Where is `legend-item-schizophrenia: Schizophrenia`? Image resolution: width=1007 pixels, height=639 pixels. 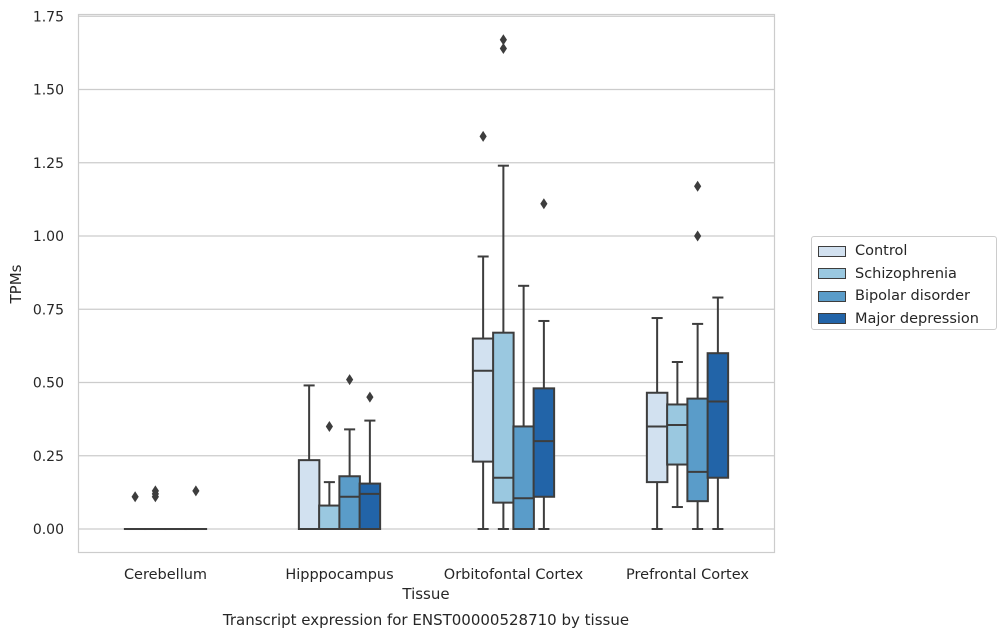 legend-item-schizophrenia: Schizophrenia is located at coordinates (907, 274).